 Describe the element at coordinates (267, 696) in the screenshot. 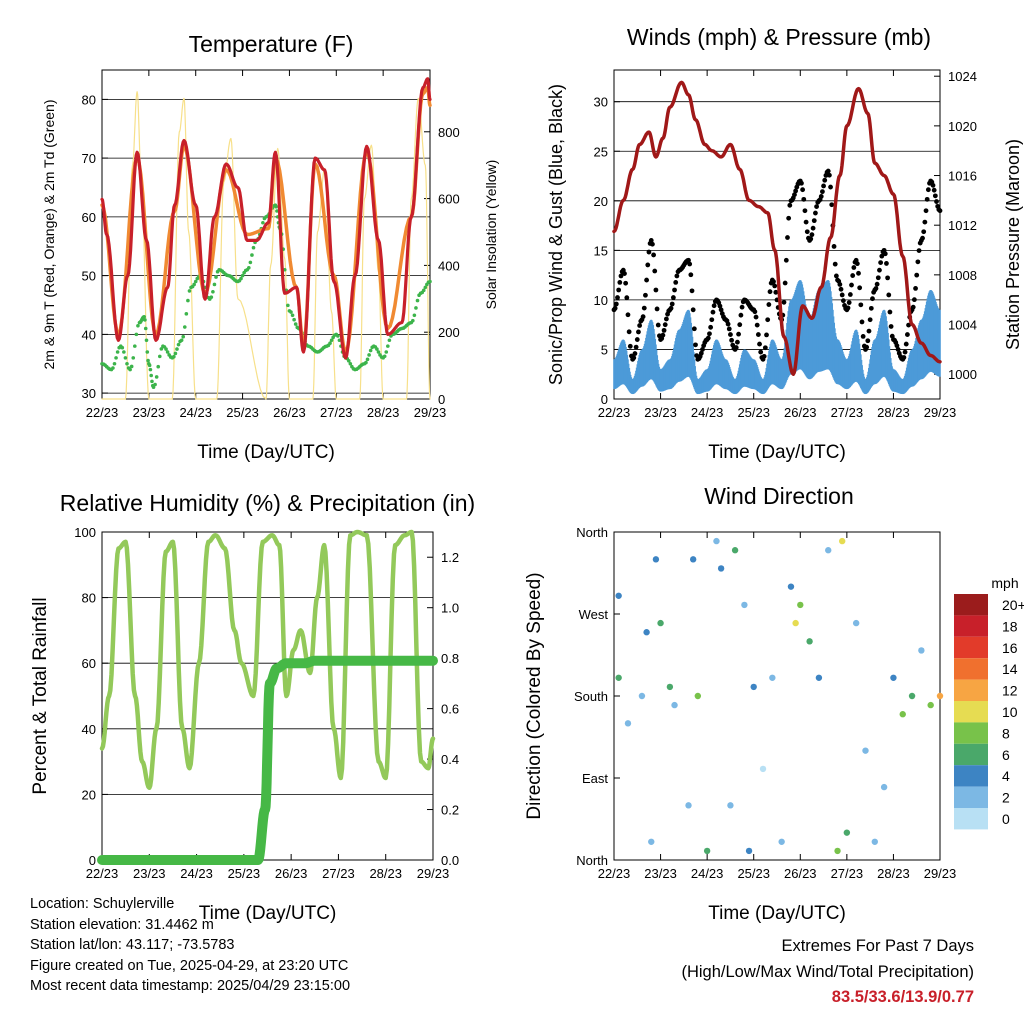

I see `axes-frame` at that location.